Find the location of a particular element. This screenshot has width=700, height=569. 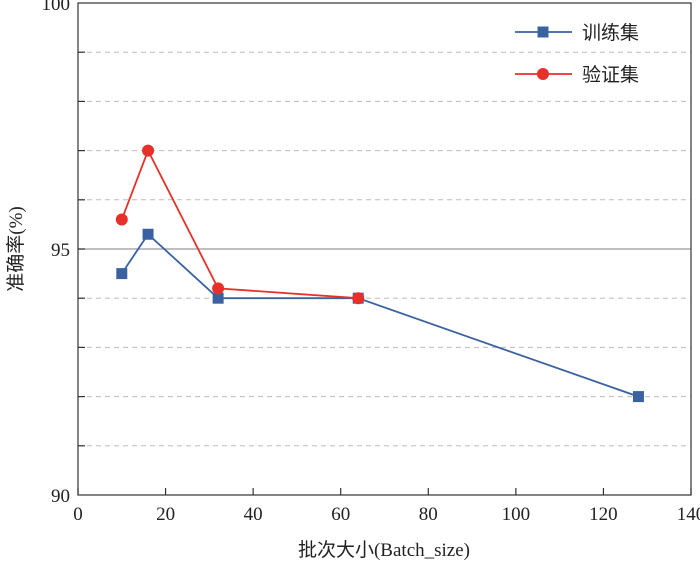

x-tick-label: 0 is located at coordinates (78, 514).